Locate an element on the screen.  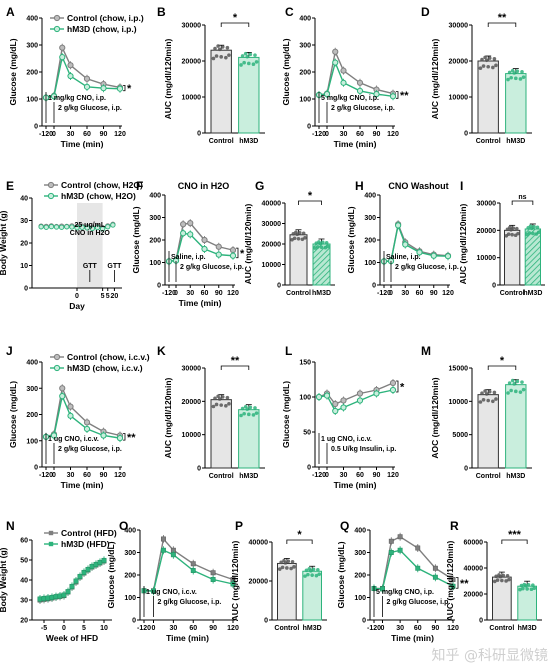
y-tick-label: 150 is located at coordinates (305, 363).